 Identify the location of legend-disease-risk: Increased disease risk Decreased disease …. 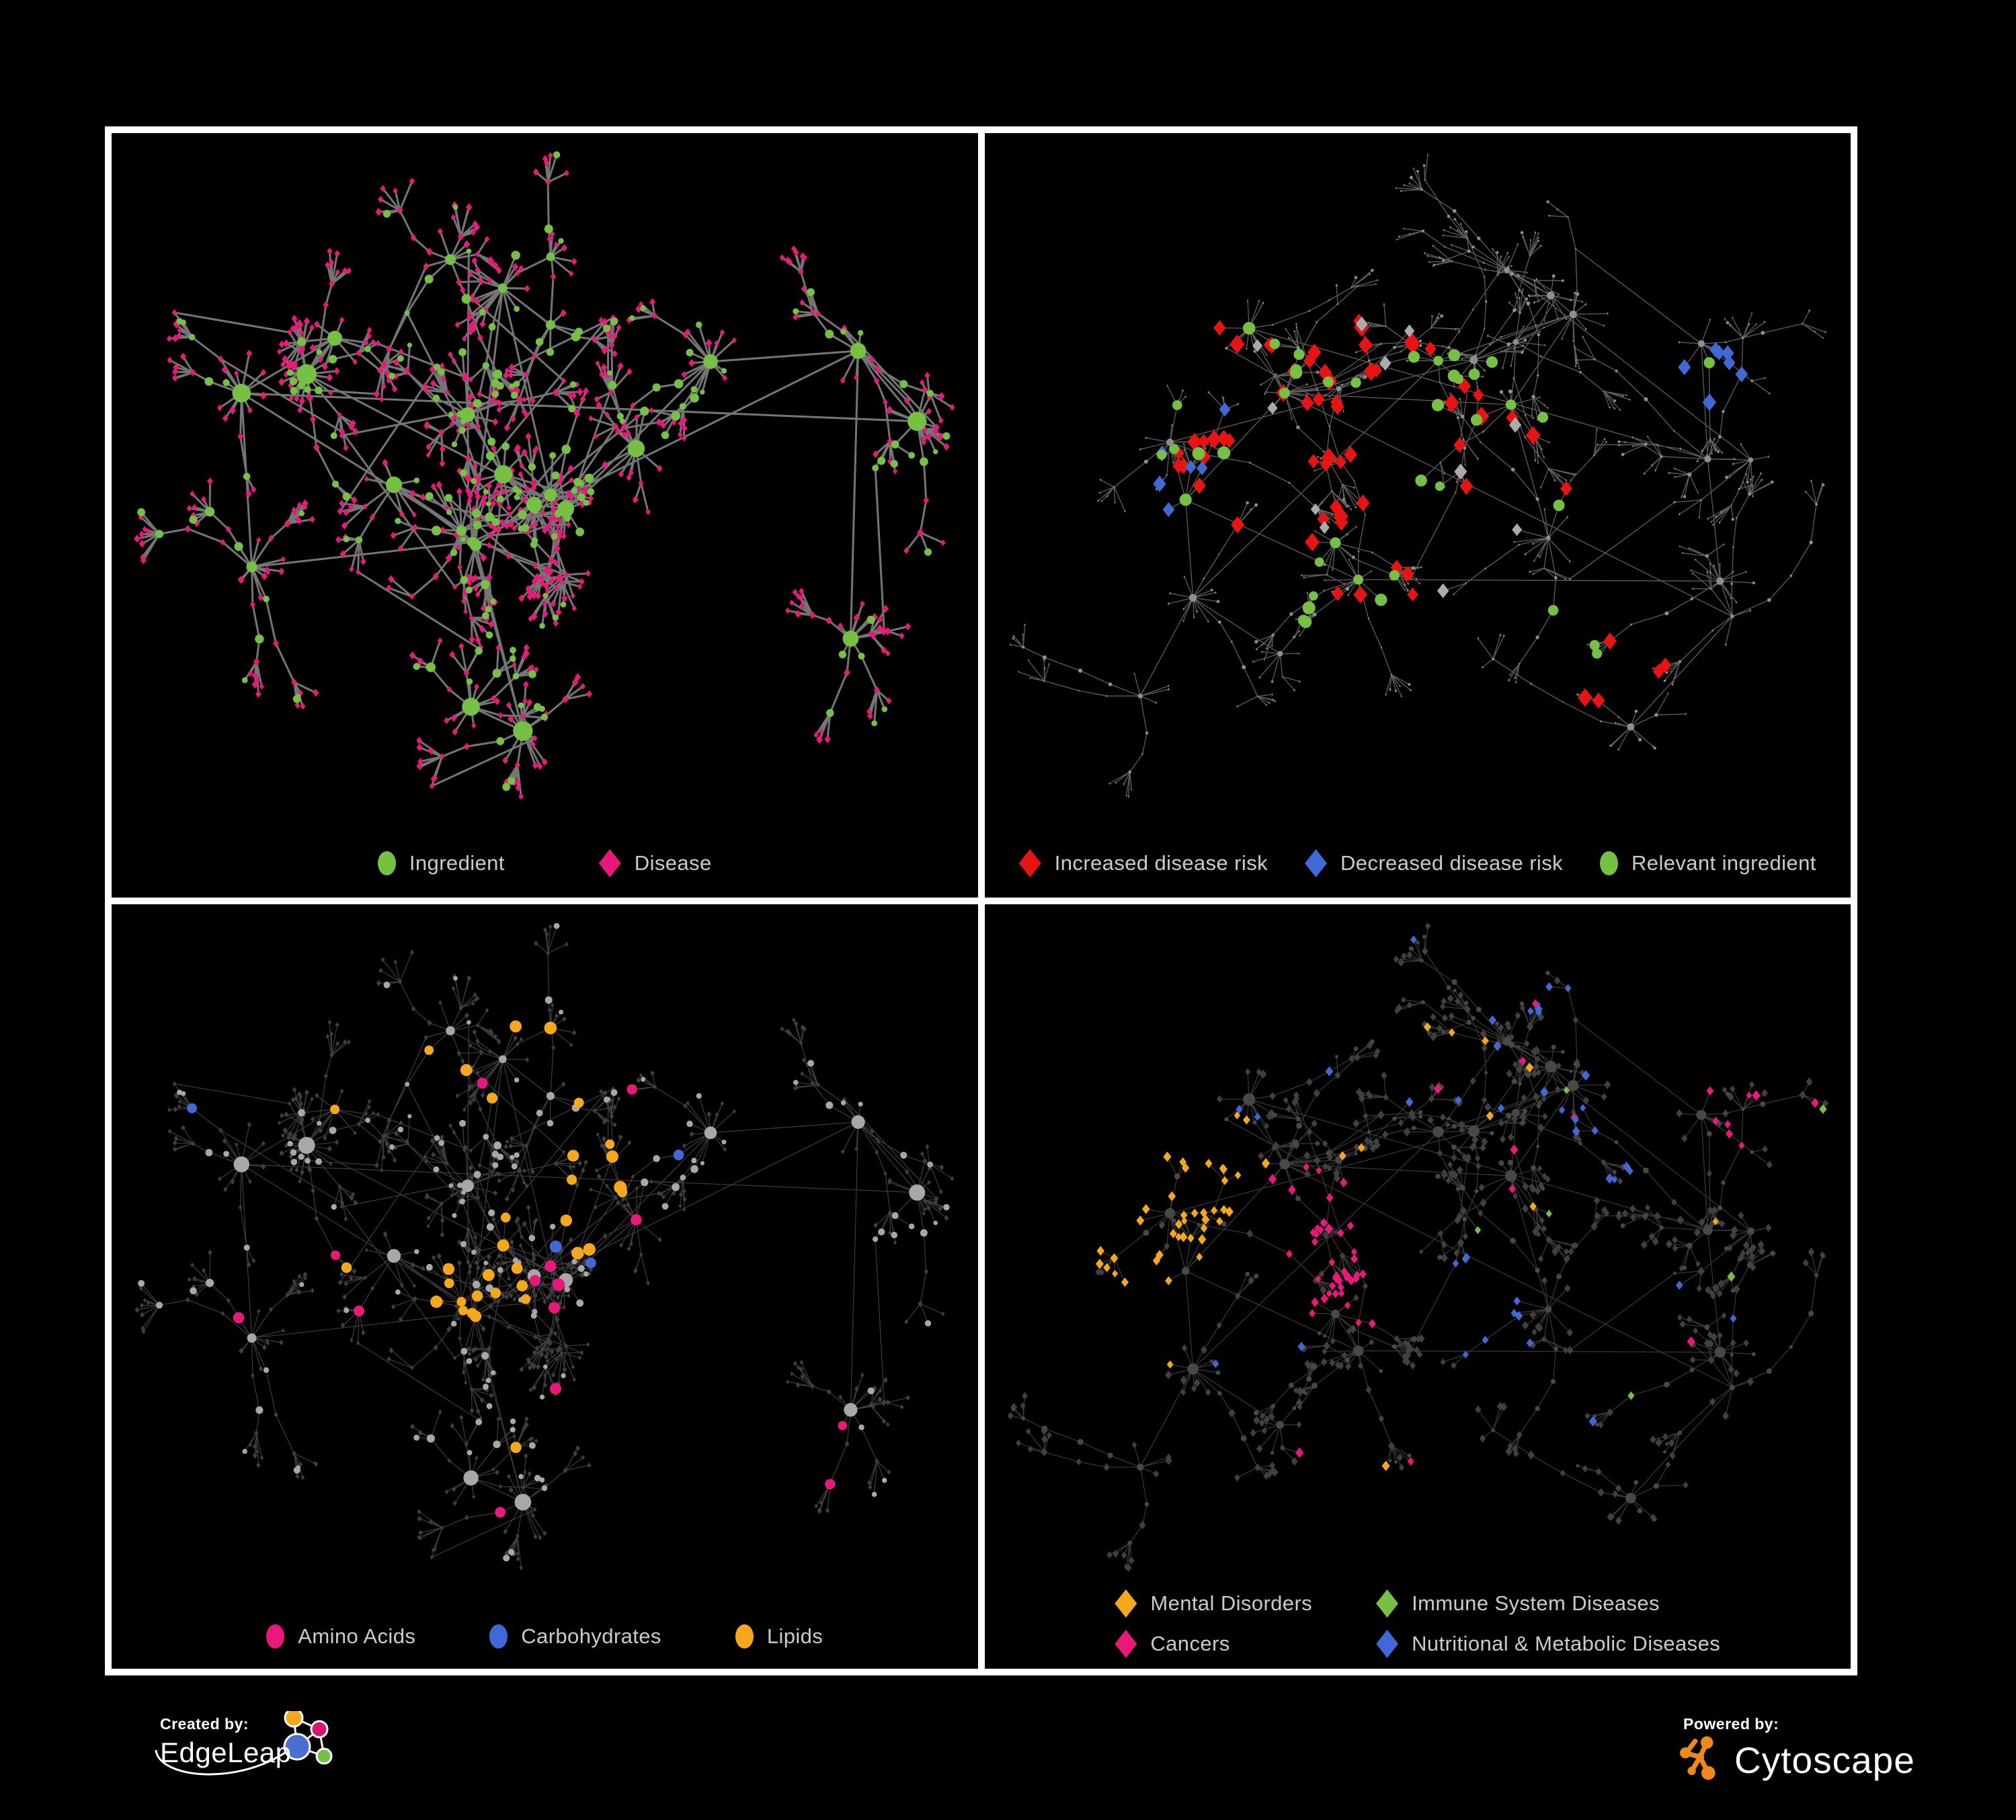
(1418, 863).